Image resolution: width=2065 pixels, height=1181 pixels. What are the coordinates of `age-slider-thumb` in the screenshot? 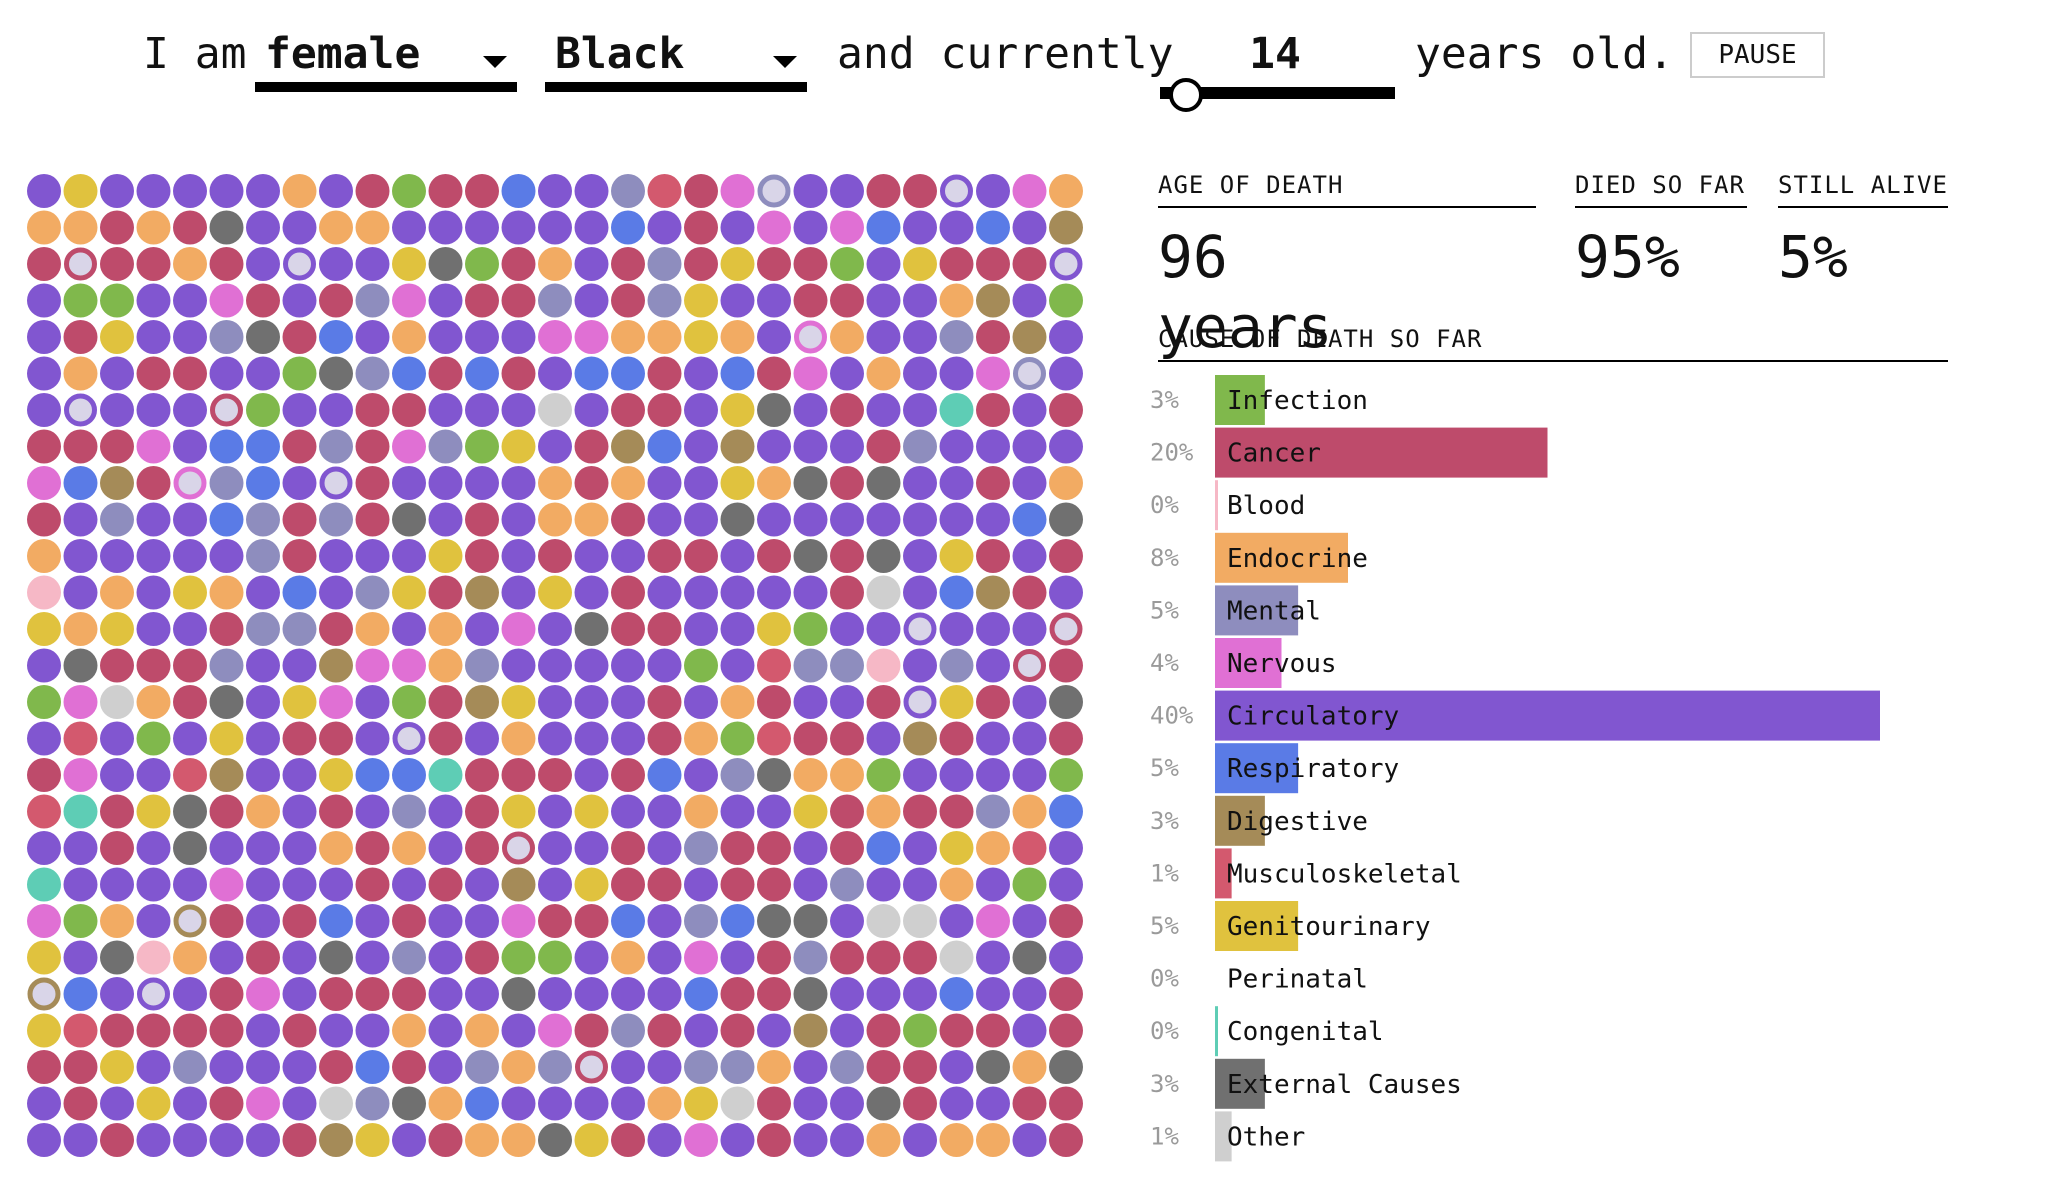 It's located at (1186, 95).